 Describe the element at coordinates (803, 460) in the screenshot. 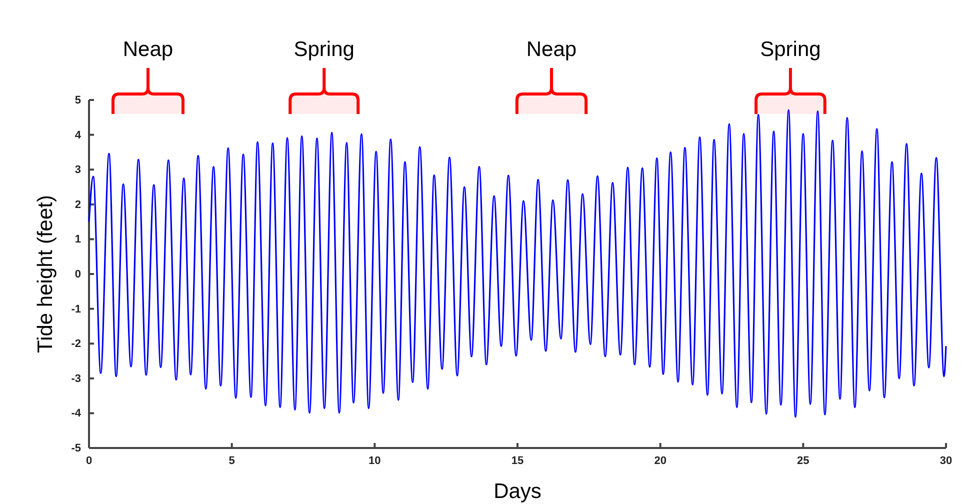

I see `x-tick-label: 25` at that location.